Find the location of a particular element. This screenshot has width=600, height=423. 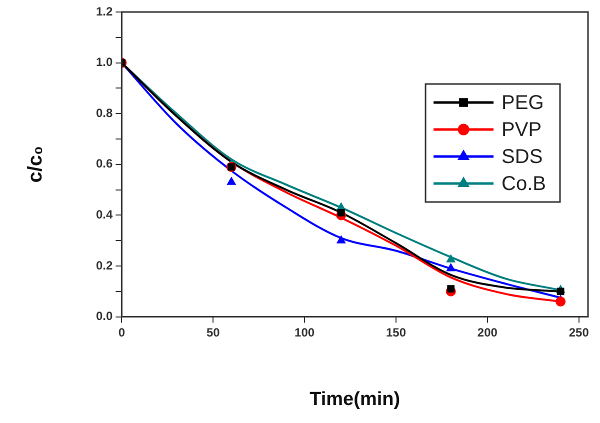

y-tick-label: 1.2 is located at coordinates (104, 11).